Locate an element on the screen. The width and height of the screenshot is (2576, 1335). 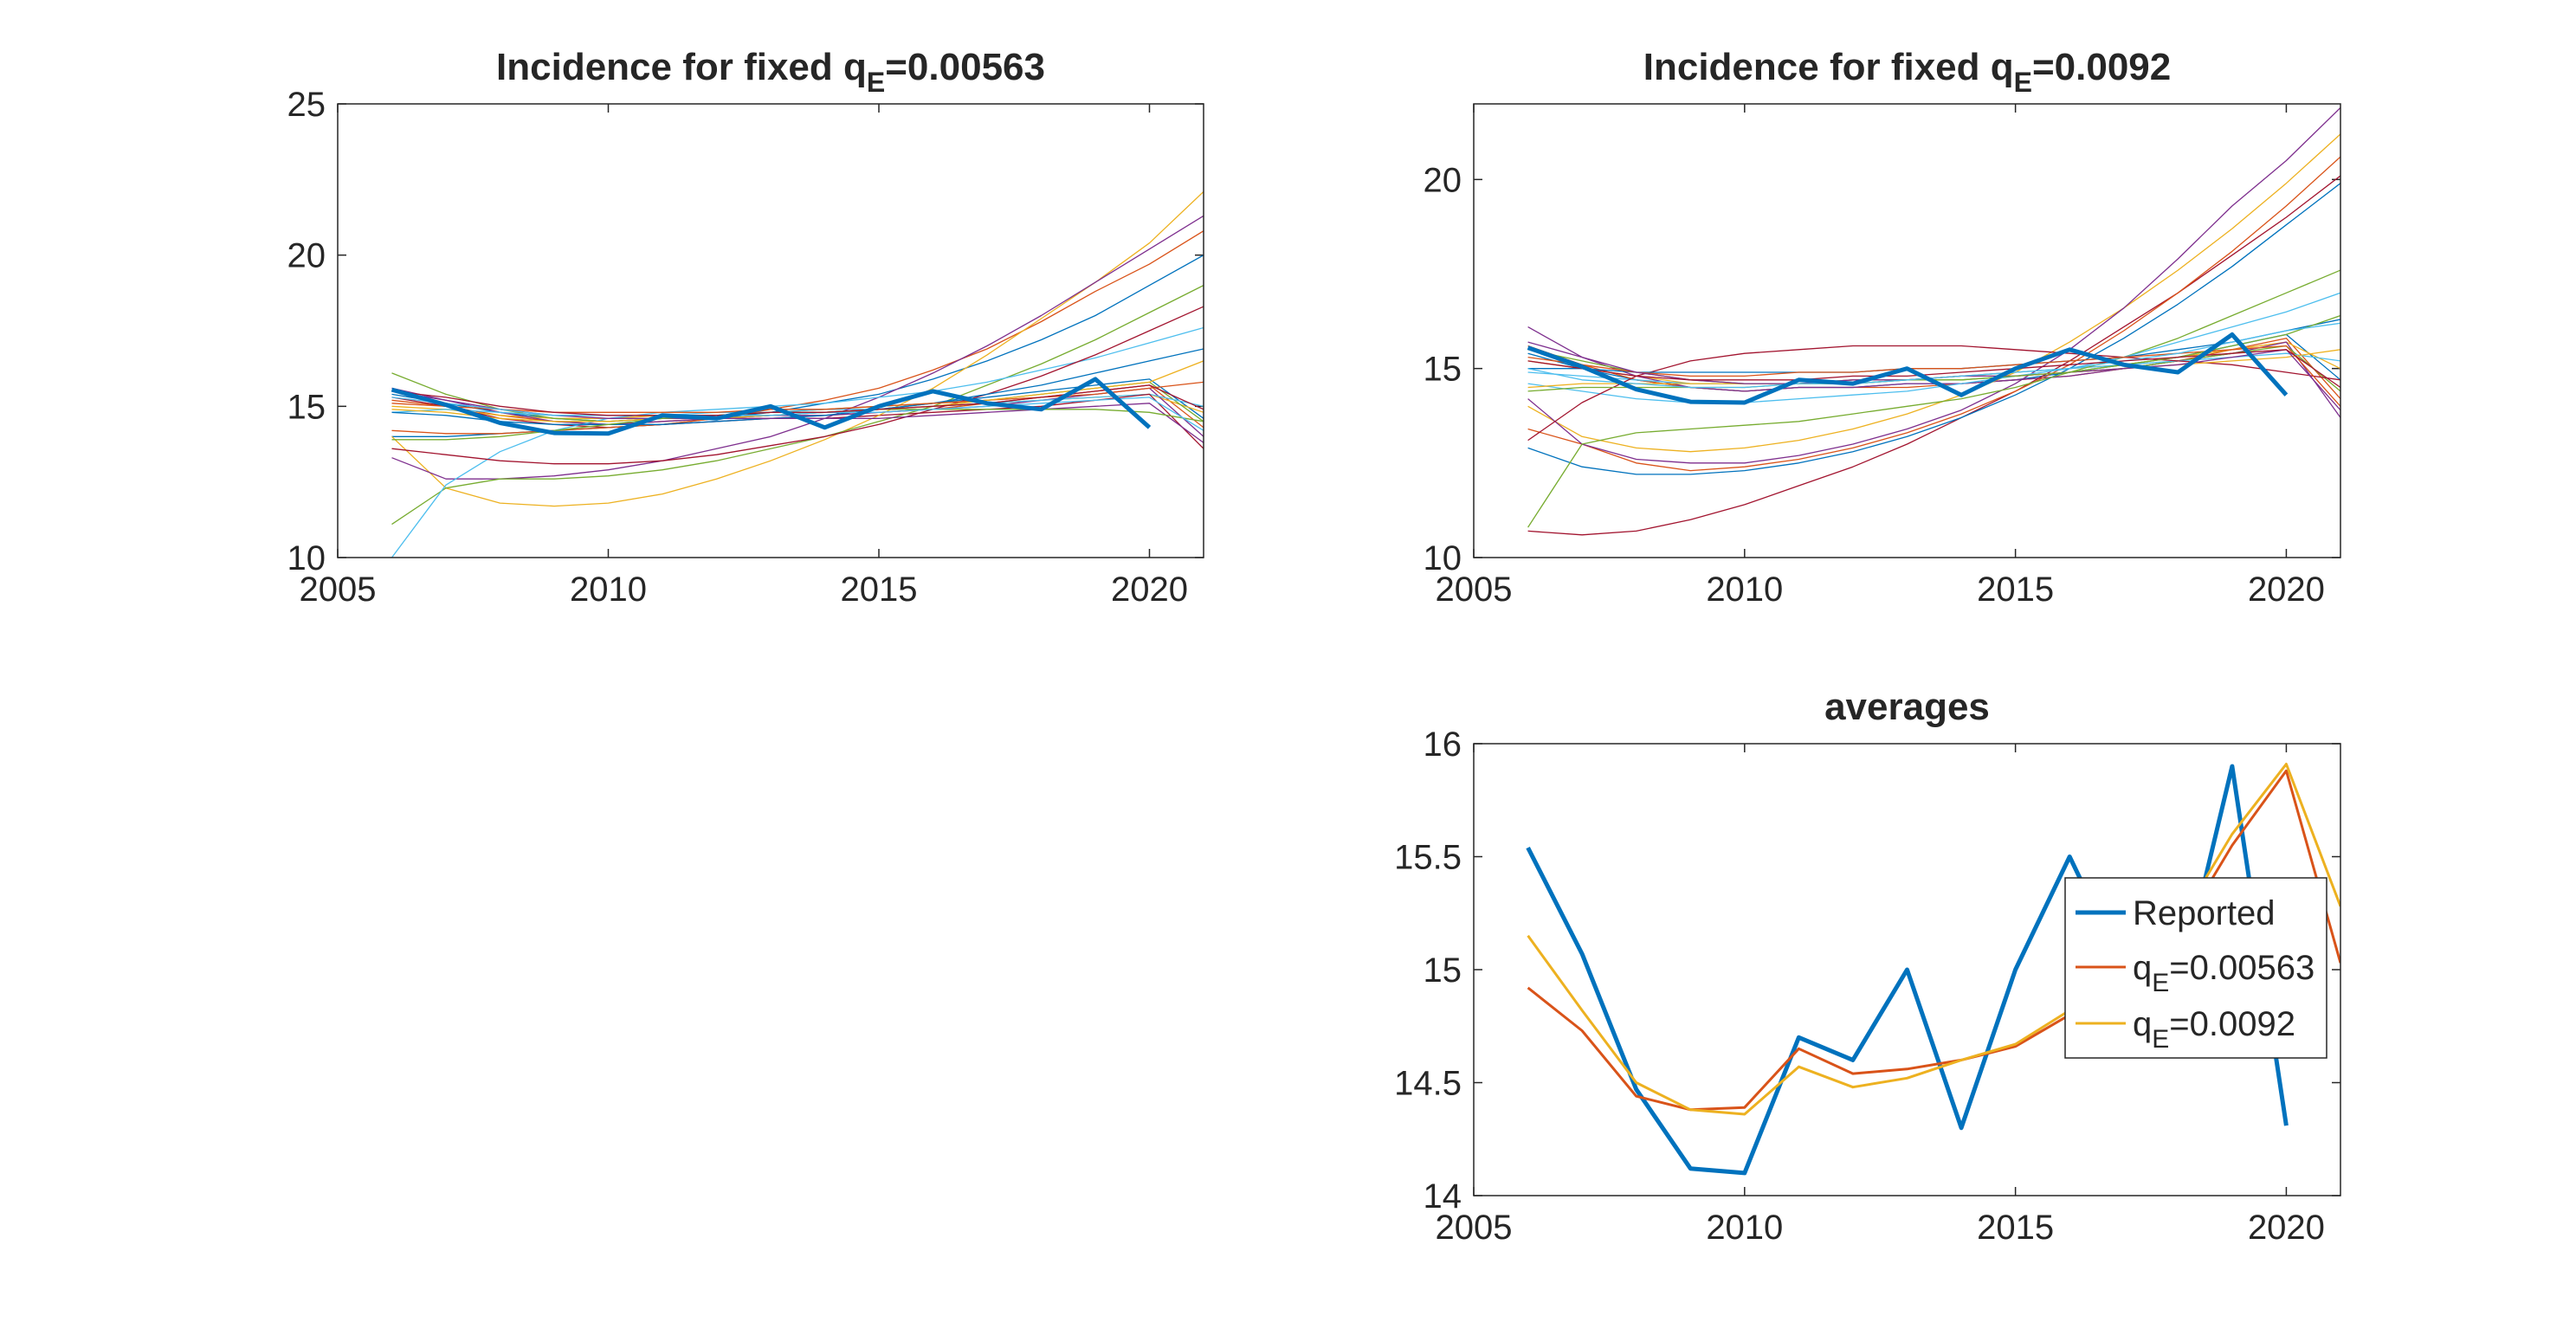
chart-title: Incidence for fixed qE=0.00563 is located at coordinates (771, 72).